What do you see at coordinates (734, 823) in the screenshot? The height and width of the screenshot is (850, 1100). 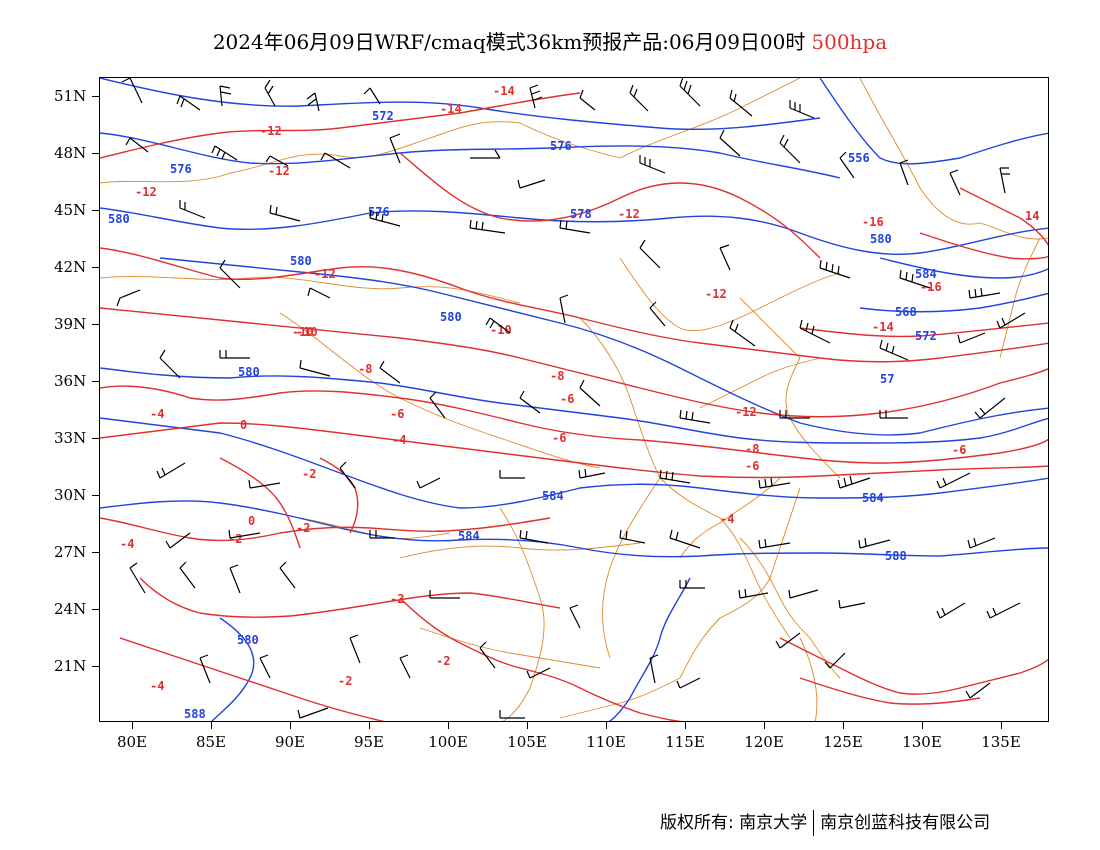 I see `footer-left: 版权所有: 南京大学` at bounding box center [734, 823].